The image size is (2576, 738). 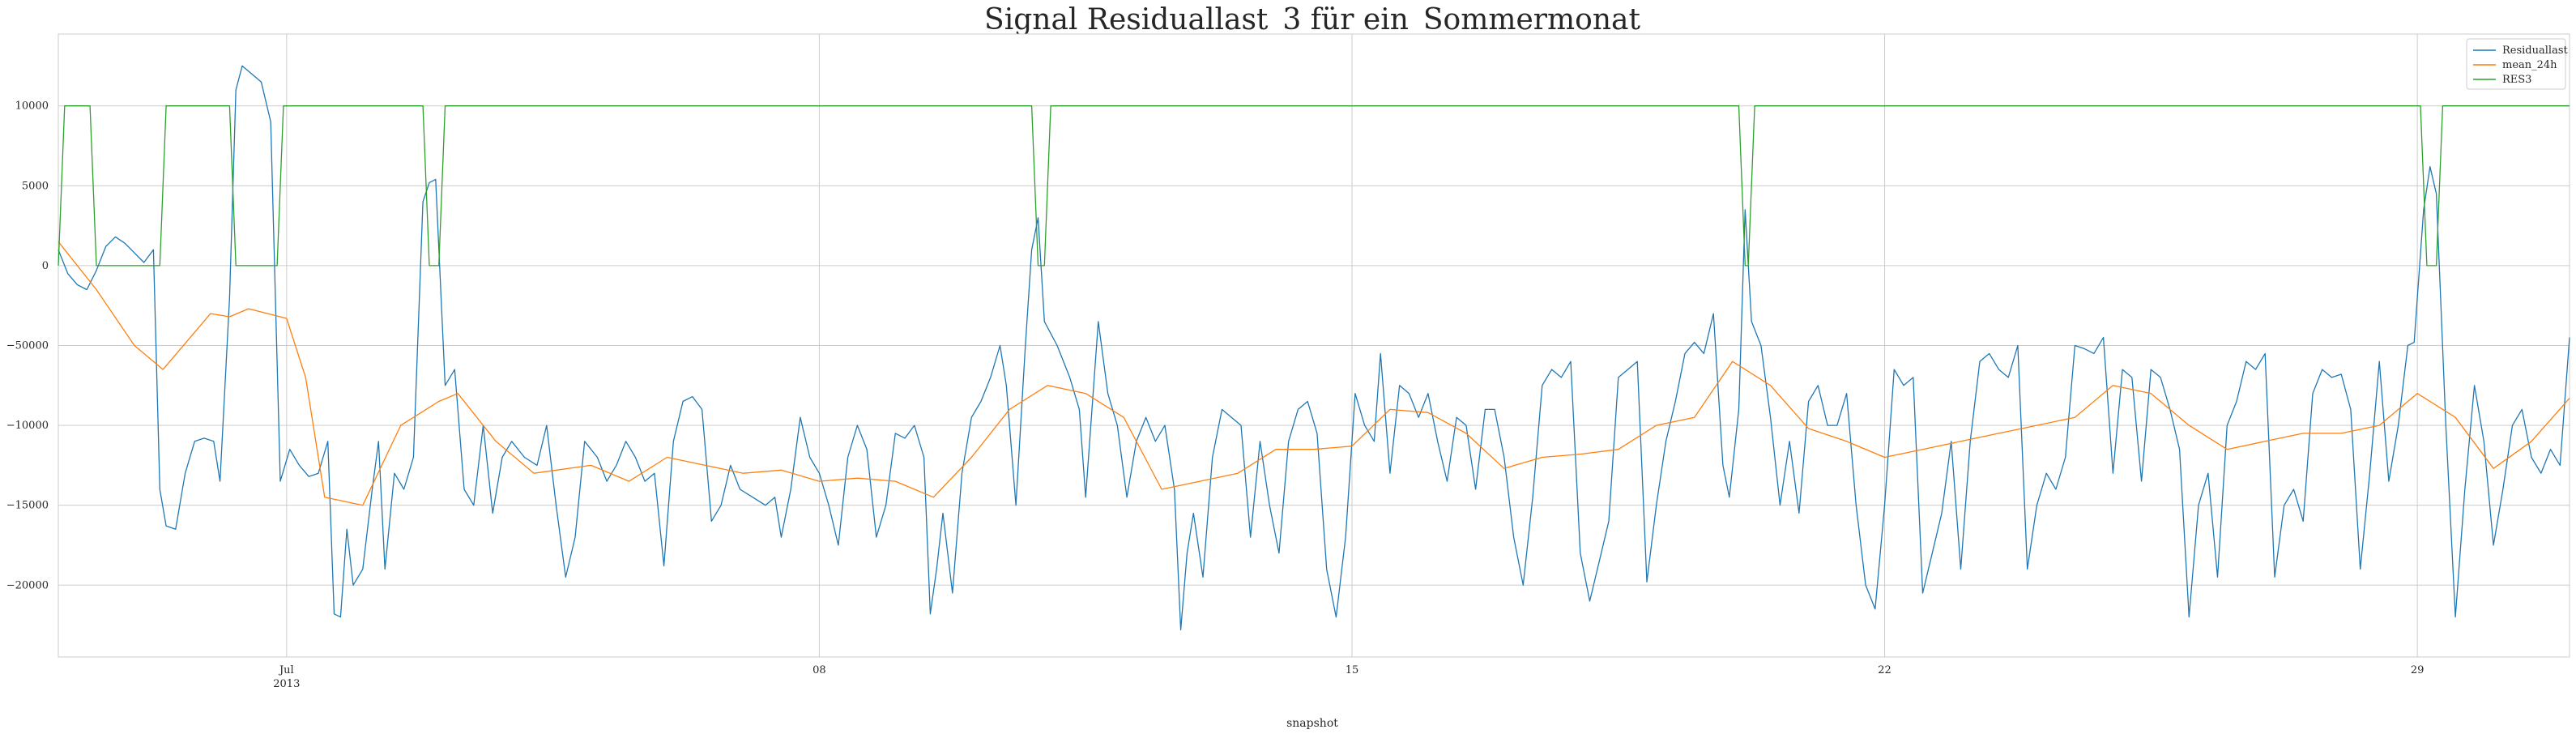 I want to click on x-axis-label: snapshot, so click(x=1312, y=724).